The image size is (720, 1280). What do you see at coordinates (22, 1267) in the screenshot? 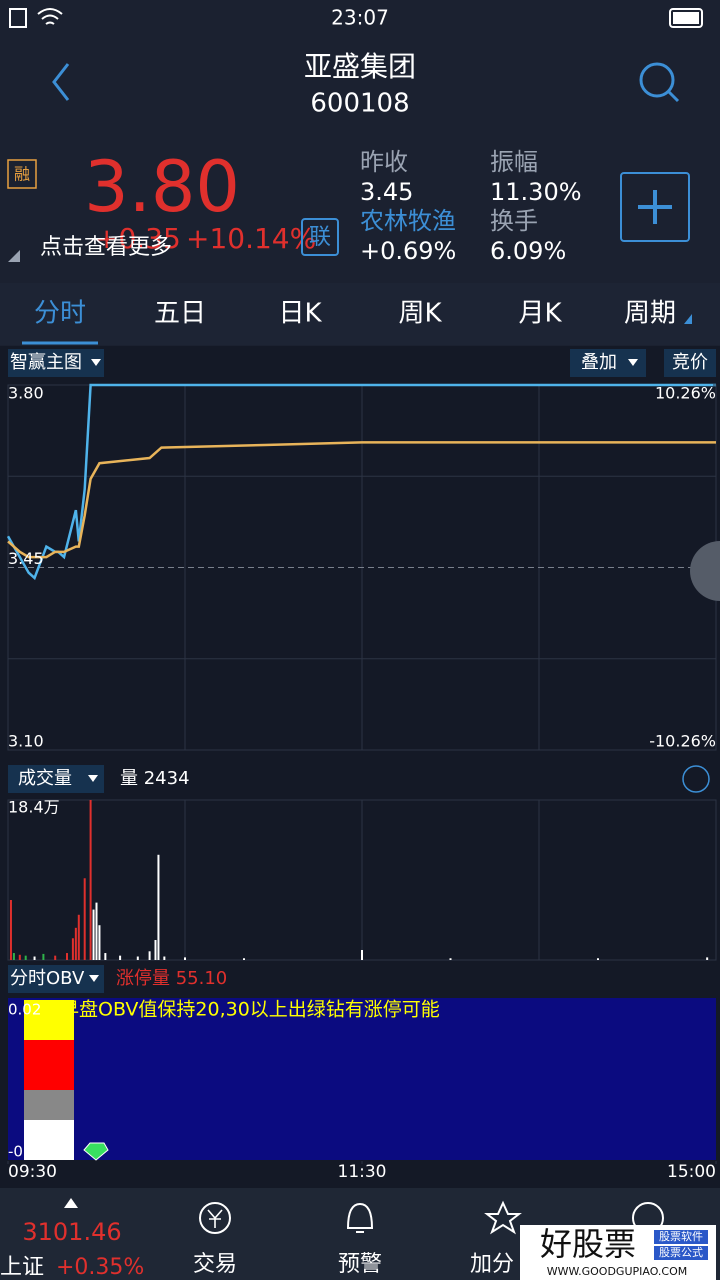
I see `index-name: 上证` at bounding box center [22, 1267].